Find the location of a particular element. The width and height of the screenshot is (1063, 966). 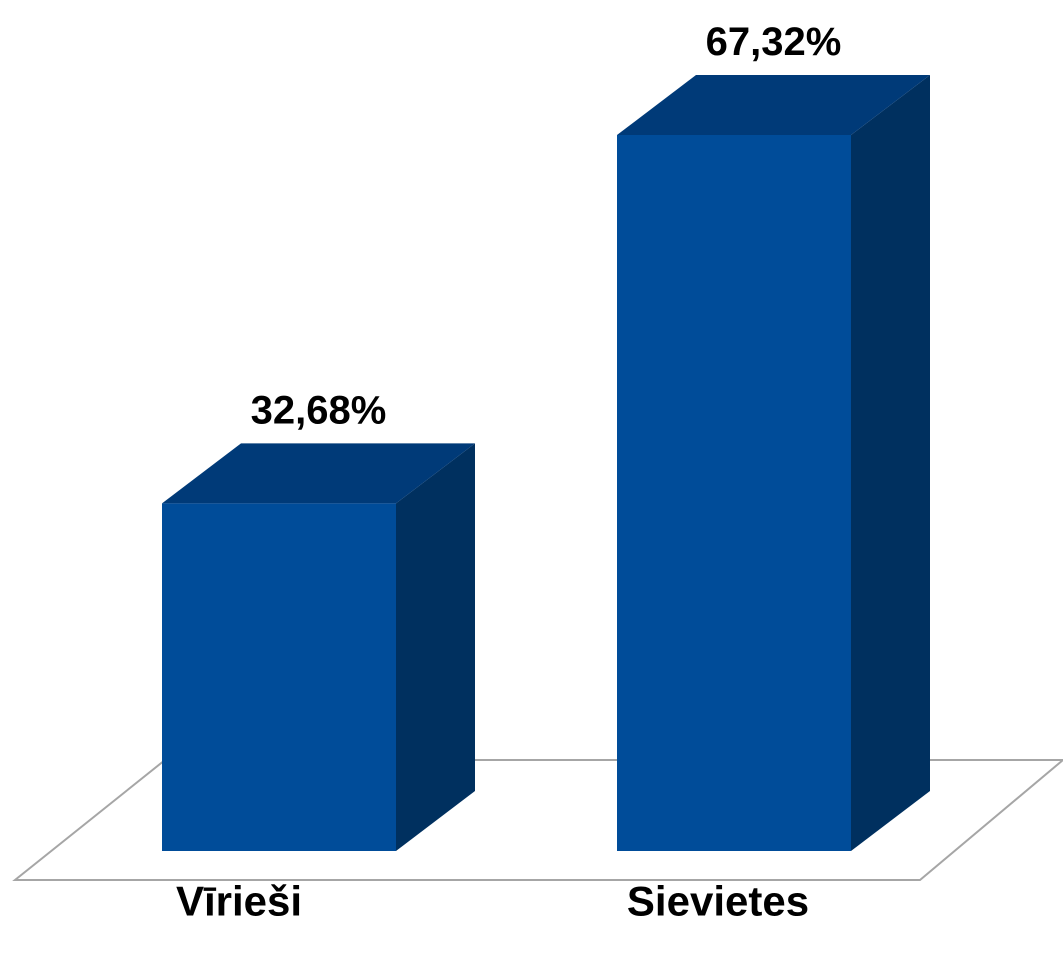

category-label: Vīrieši is located at coordinates (239, 900).